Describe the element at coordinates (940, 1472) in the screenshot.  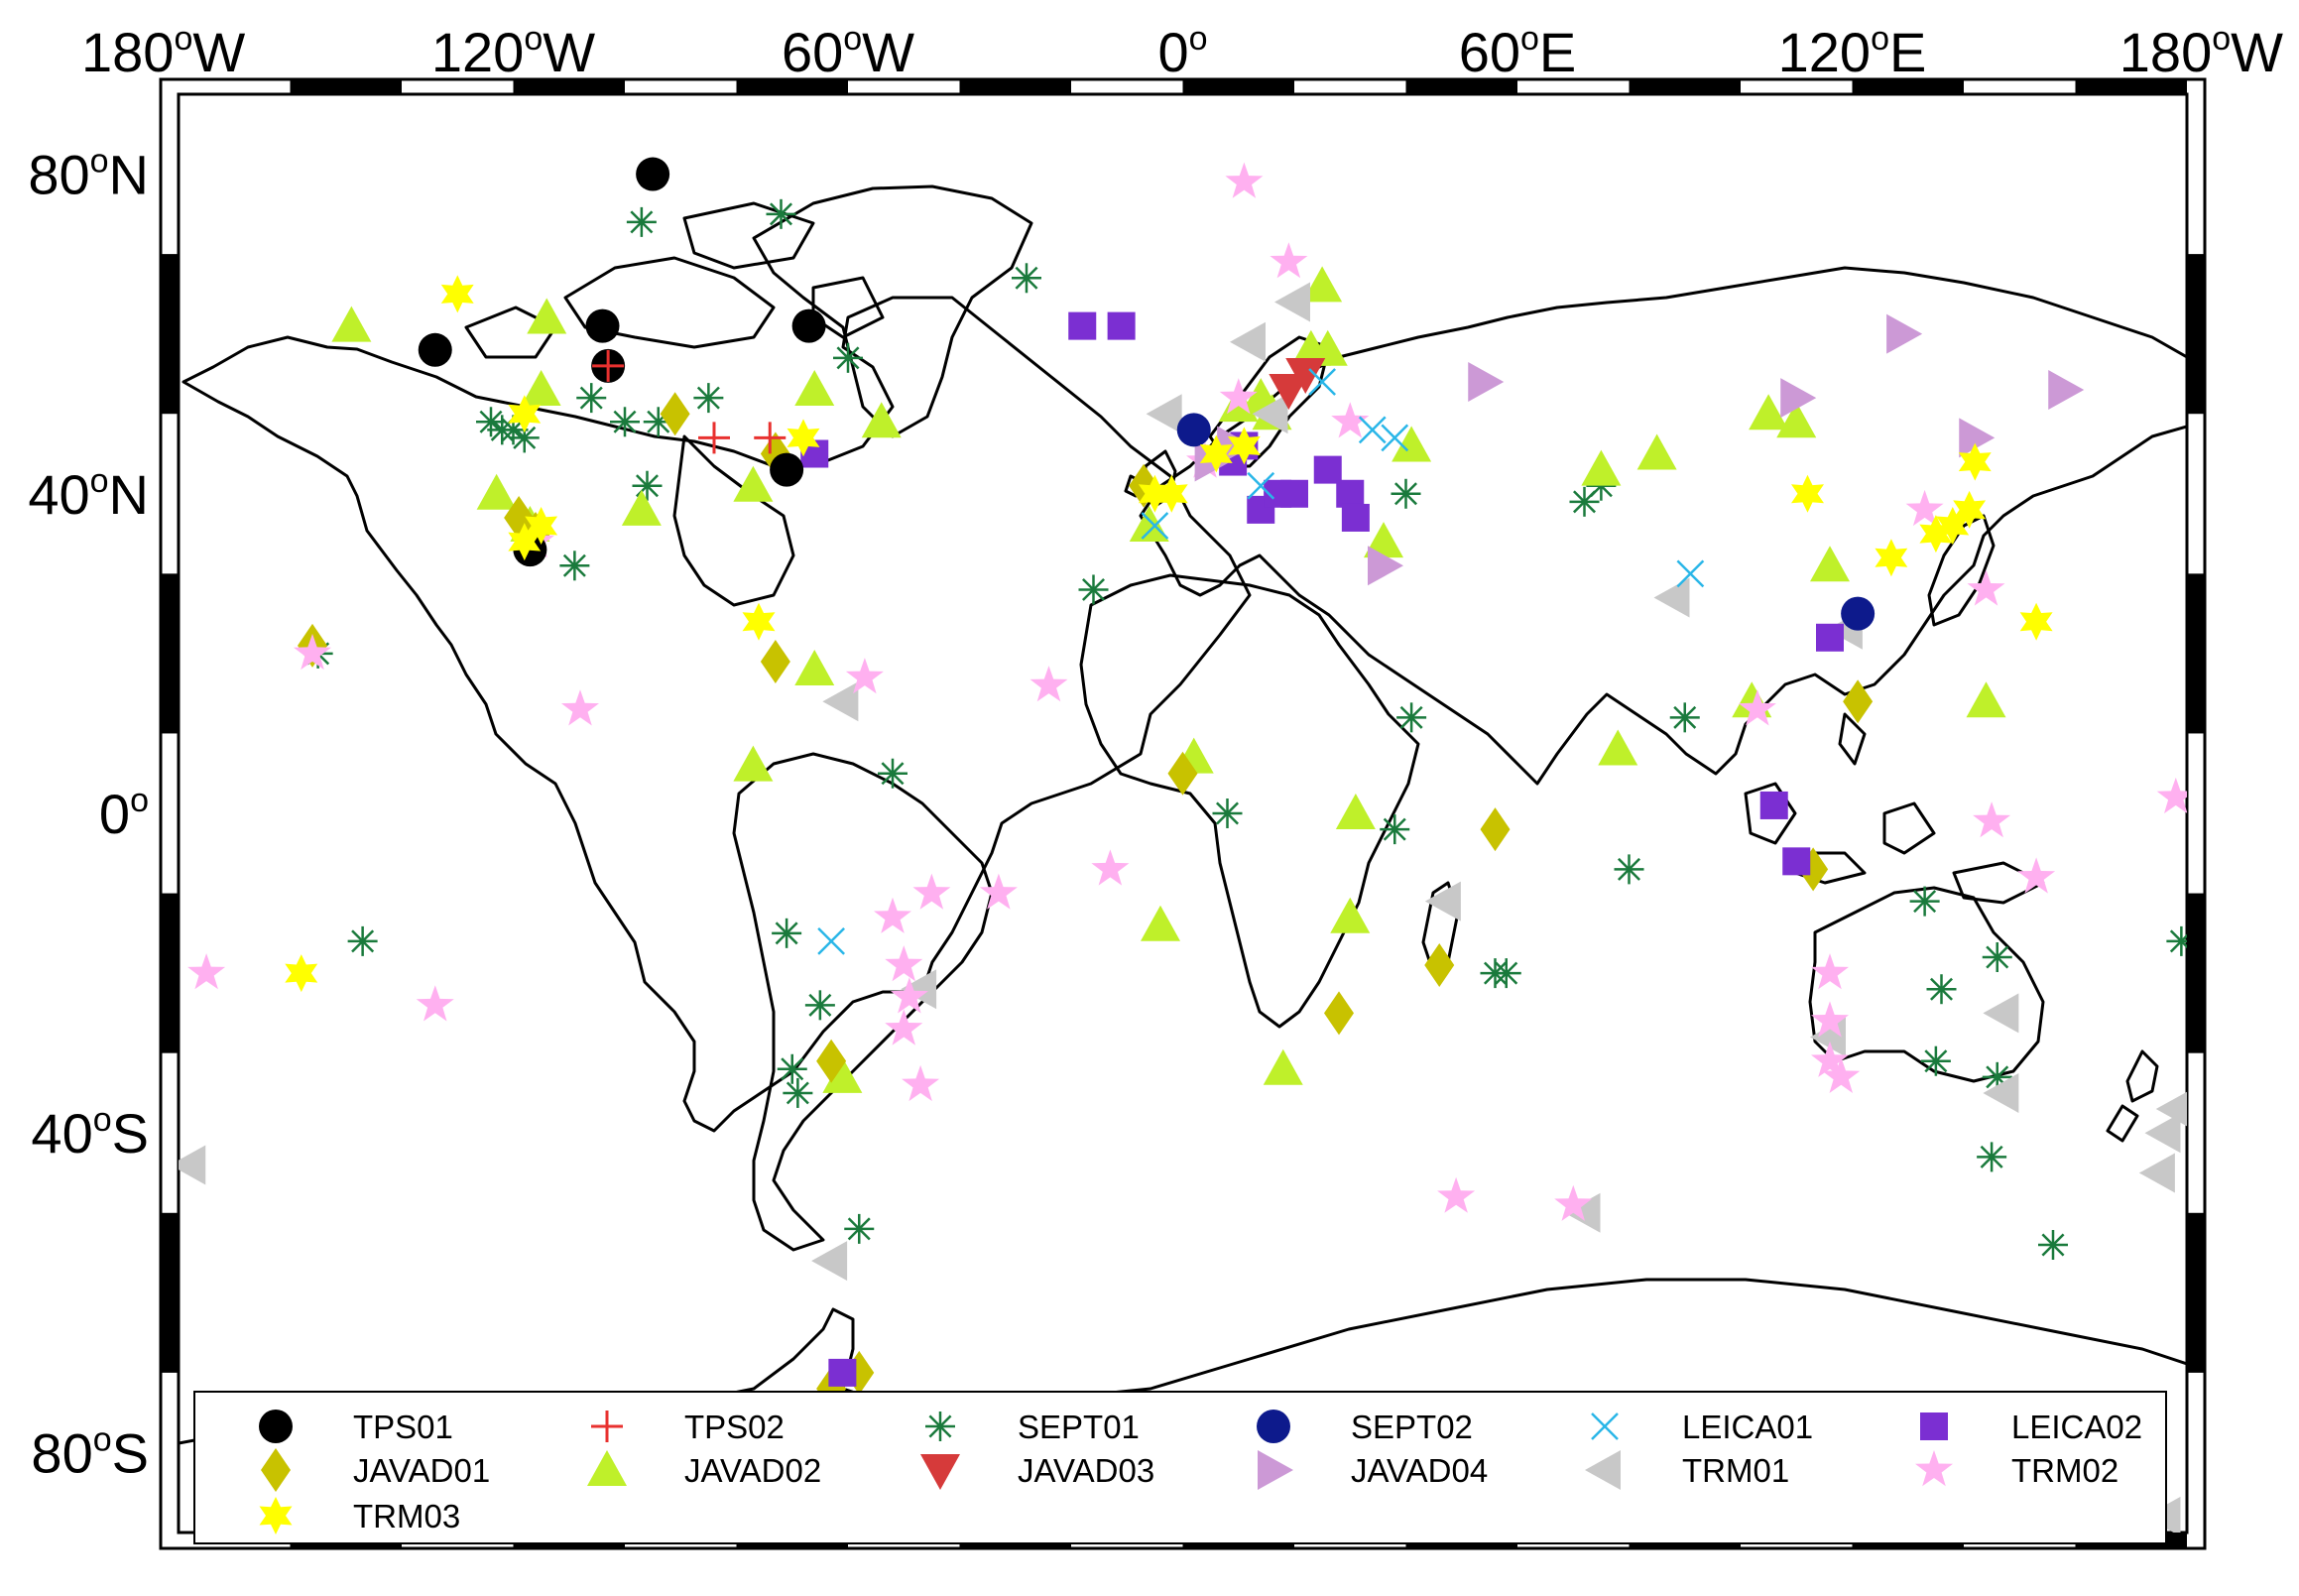
I see `legend-marker-javad03` at that location.